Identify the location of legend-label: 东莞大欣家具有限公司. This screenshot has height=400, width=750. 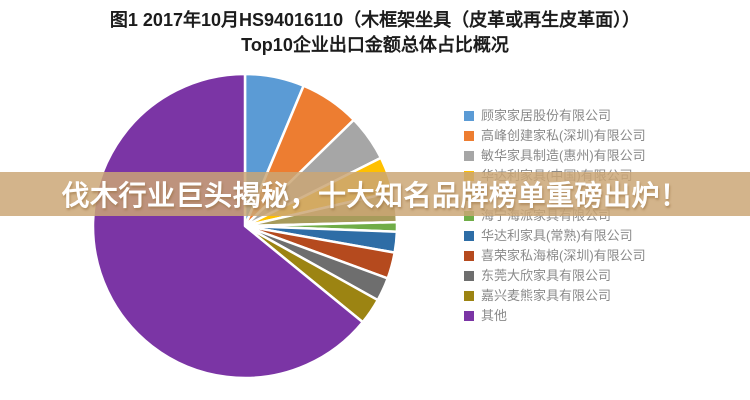
(546, 275).